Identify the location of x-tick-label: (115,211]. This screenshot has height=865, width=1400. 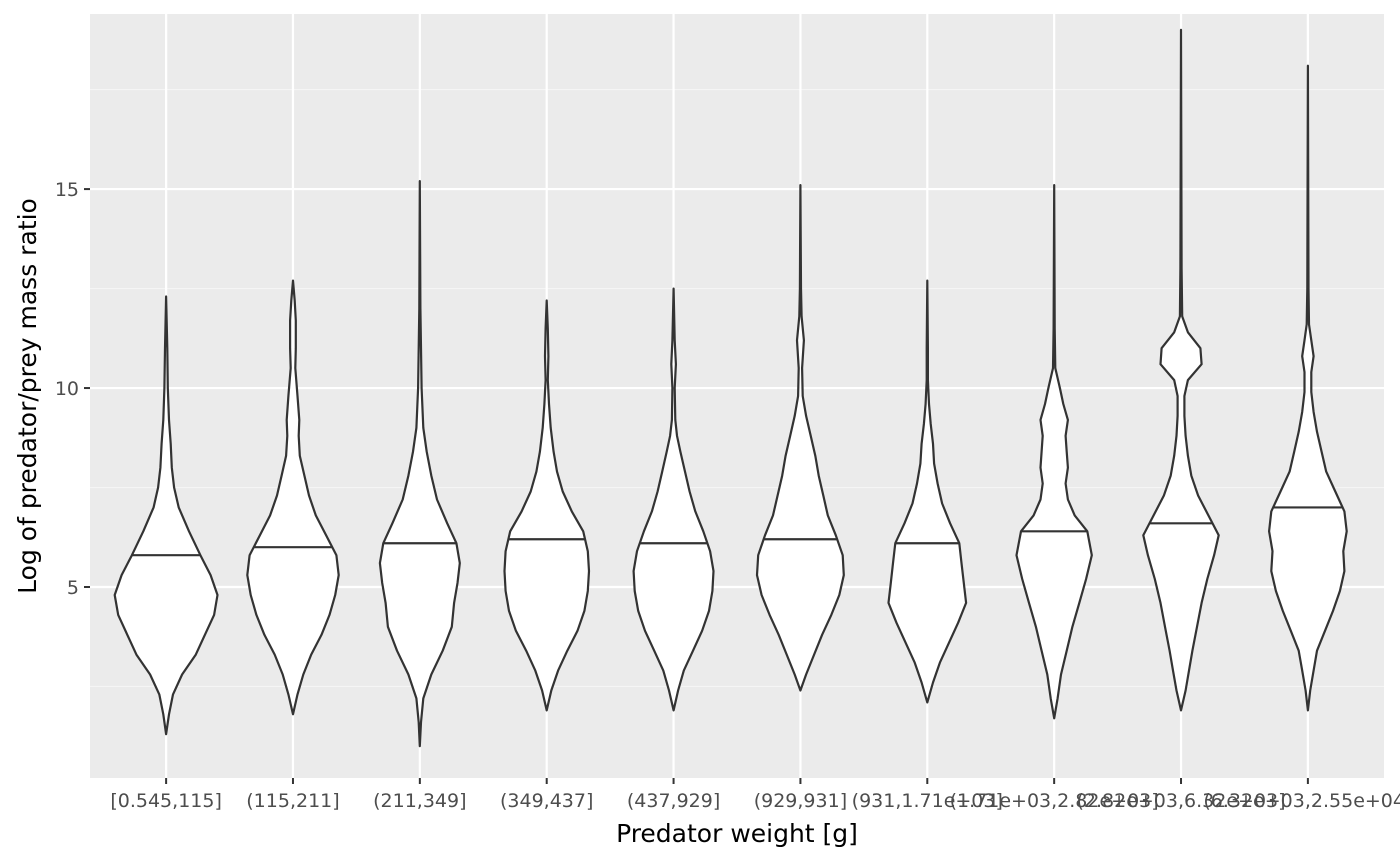
(292, 801).